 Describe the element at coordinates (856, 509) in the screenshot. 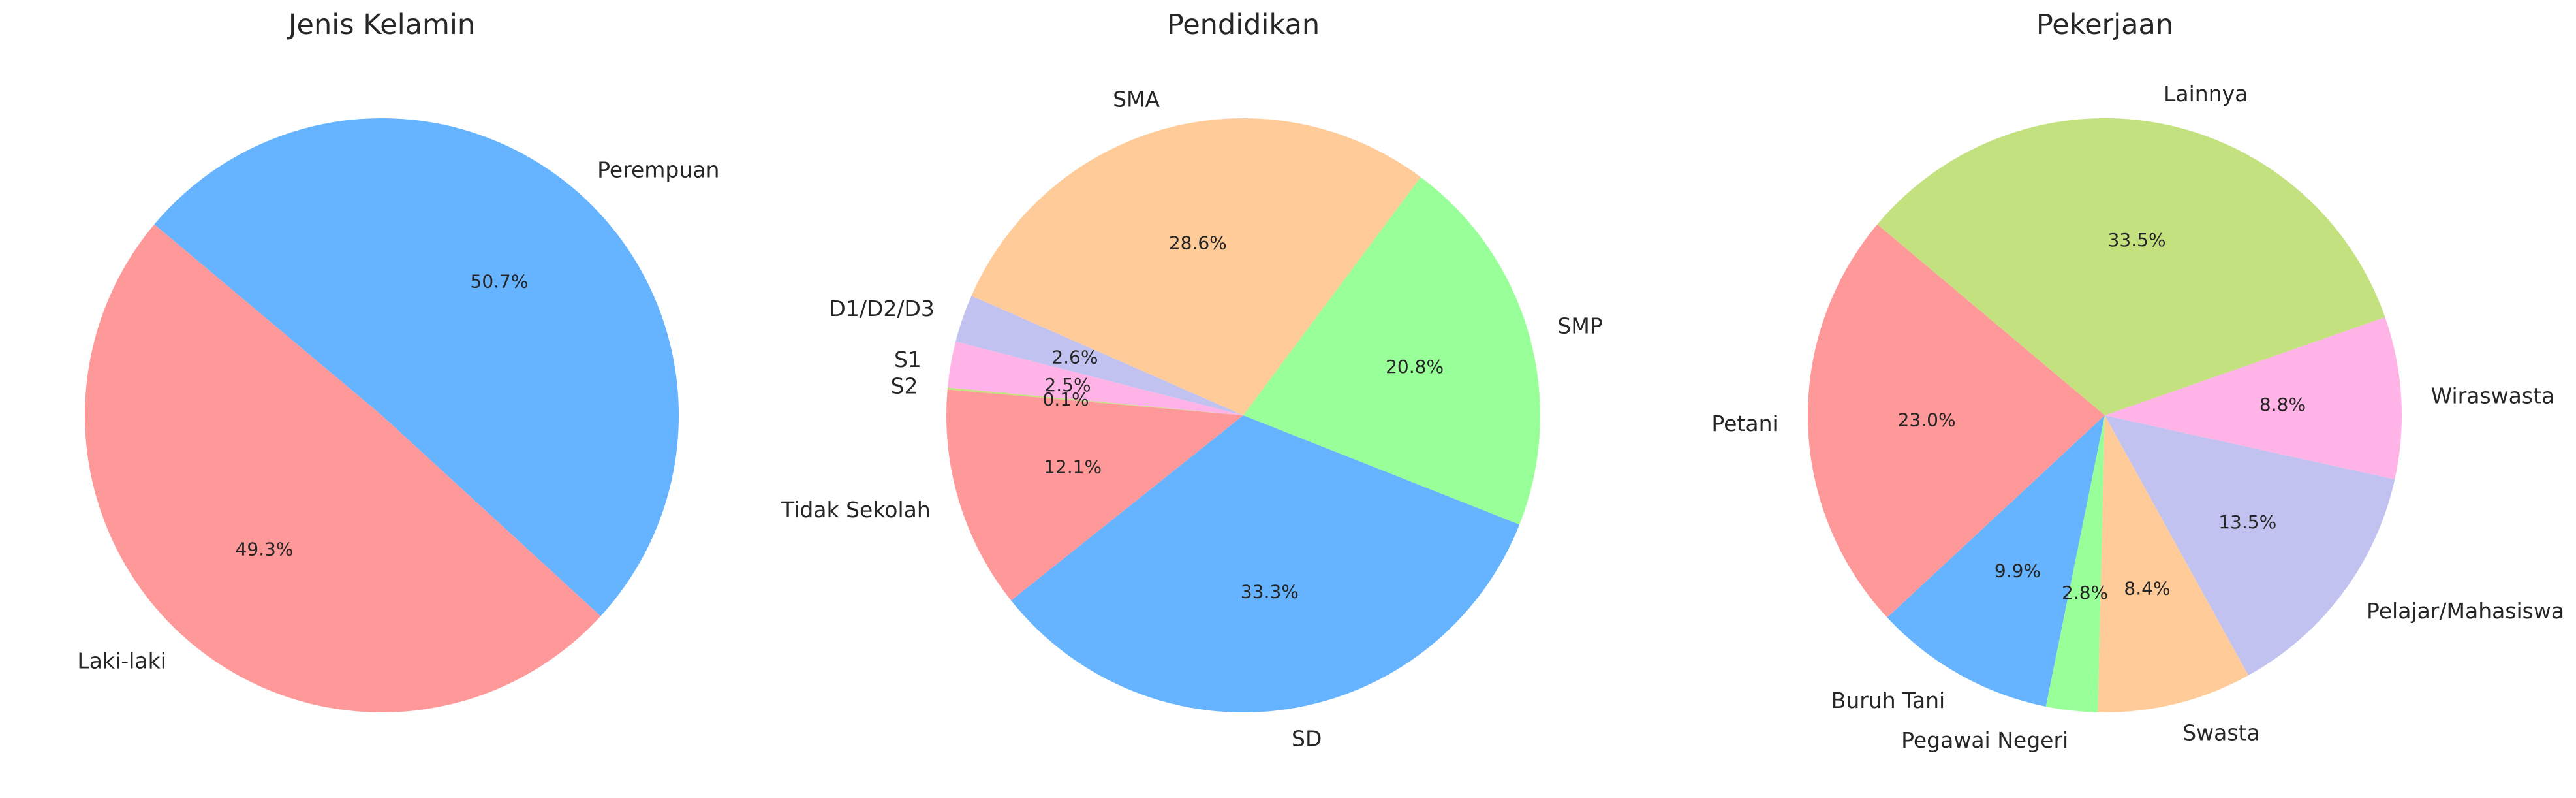

I see `slice-label-tidak-sekolah: Tidak Sekolah` at that location.